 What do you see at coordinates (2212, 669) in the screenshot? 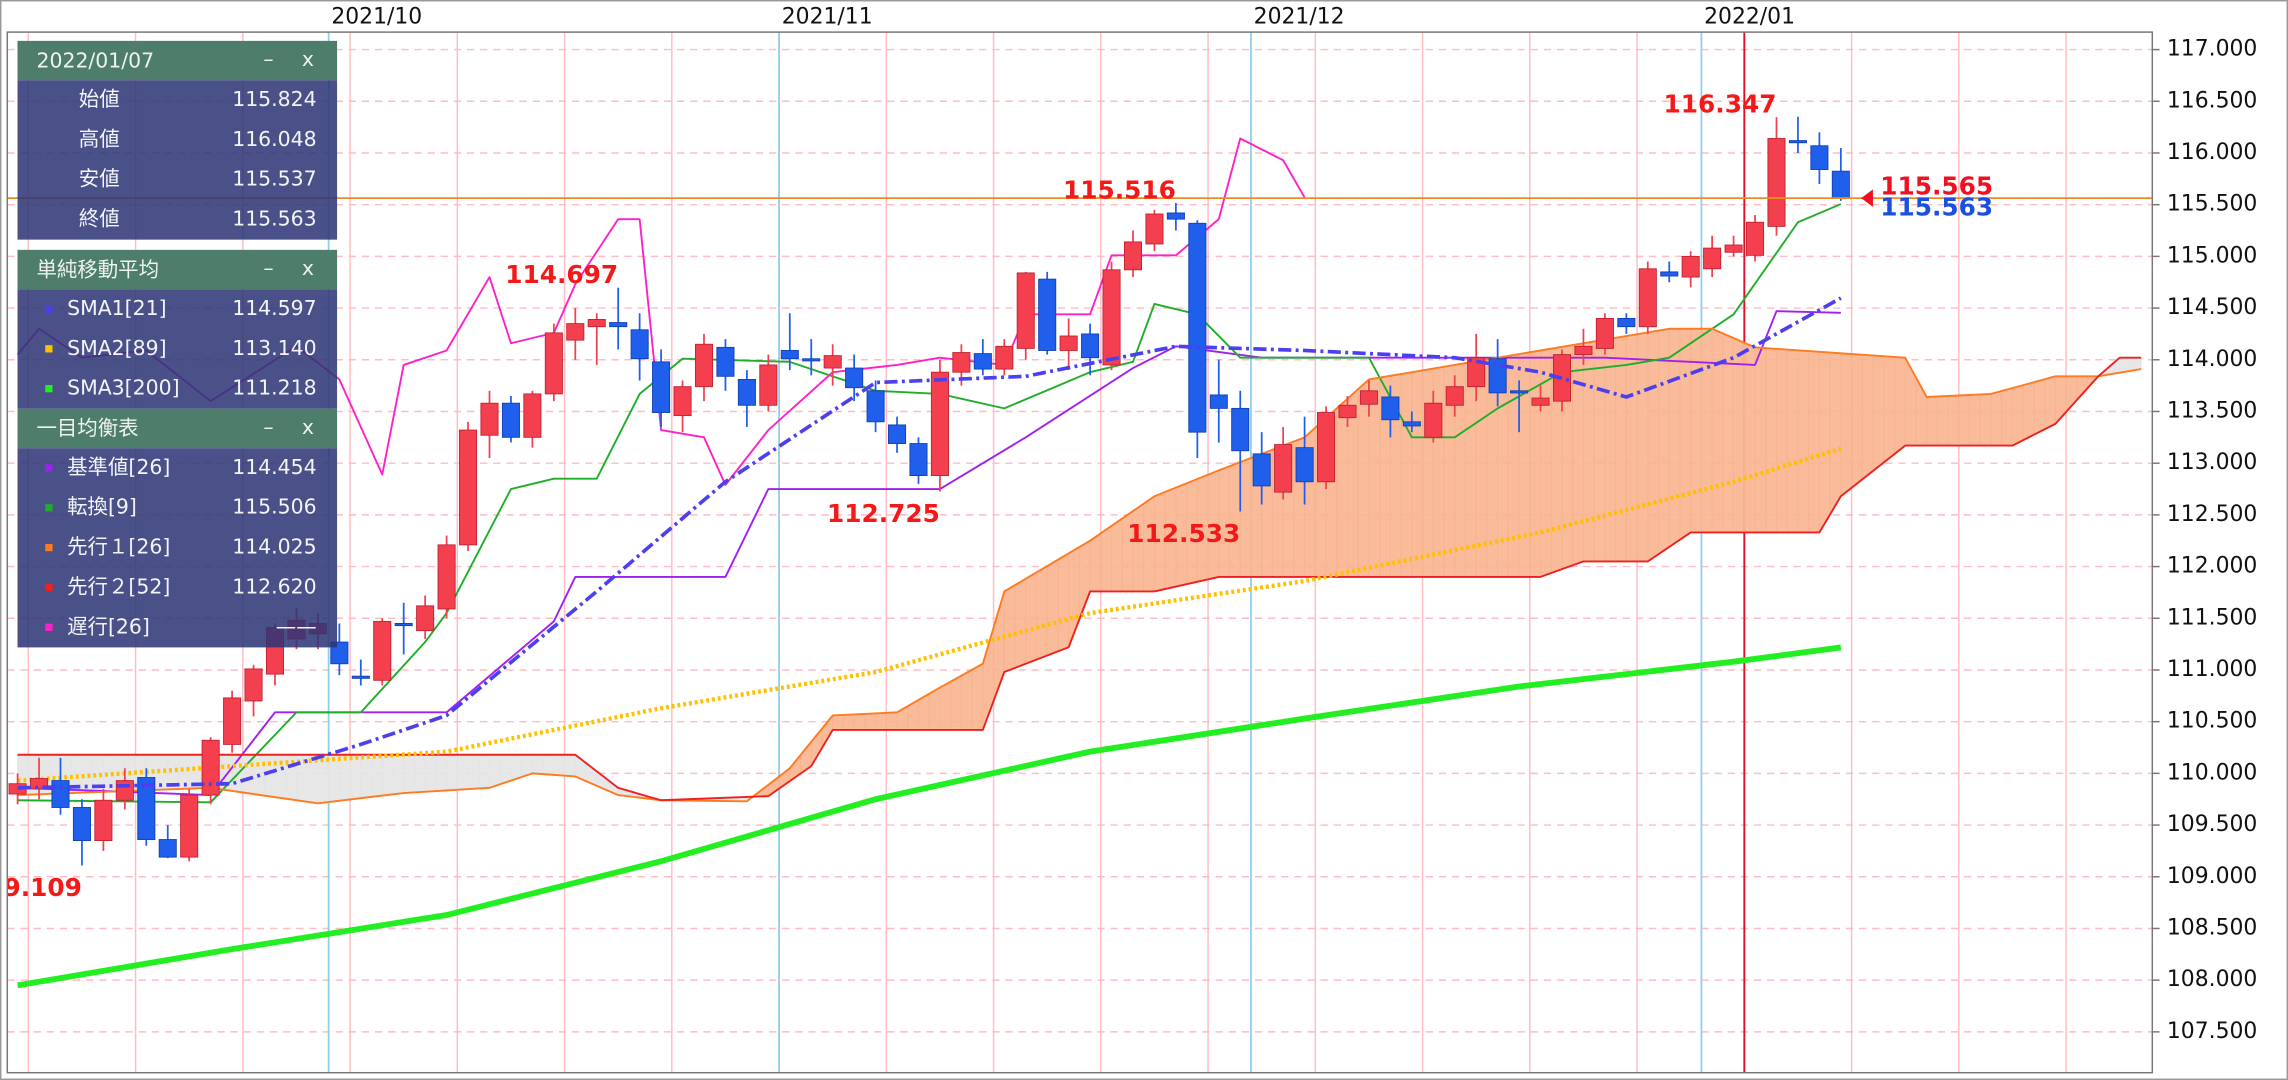
I see `y-tick-label: 111.000` at bounding box center [2212, 669].